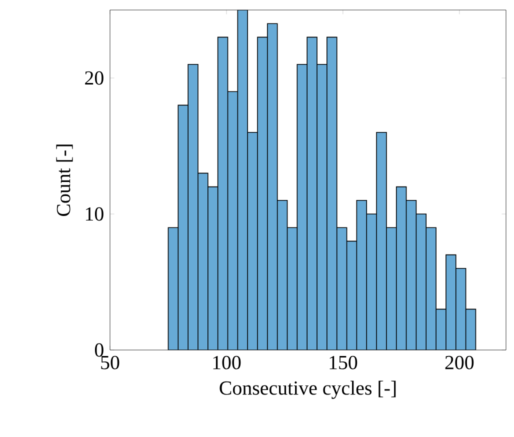 Image resolution: width=514 pixels, height=437 pixels. I want to click on y-tick-label: 20, so click(94, 78).